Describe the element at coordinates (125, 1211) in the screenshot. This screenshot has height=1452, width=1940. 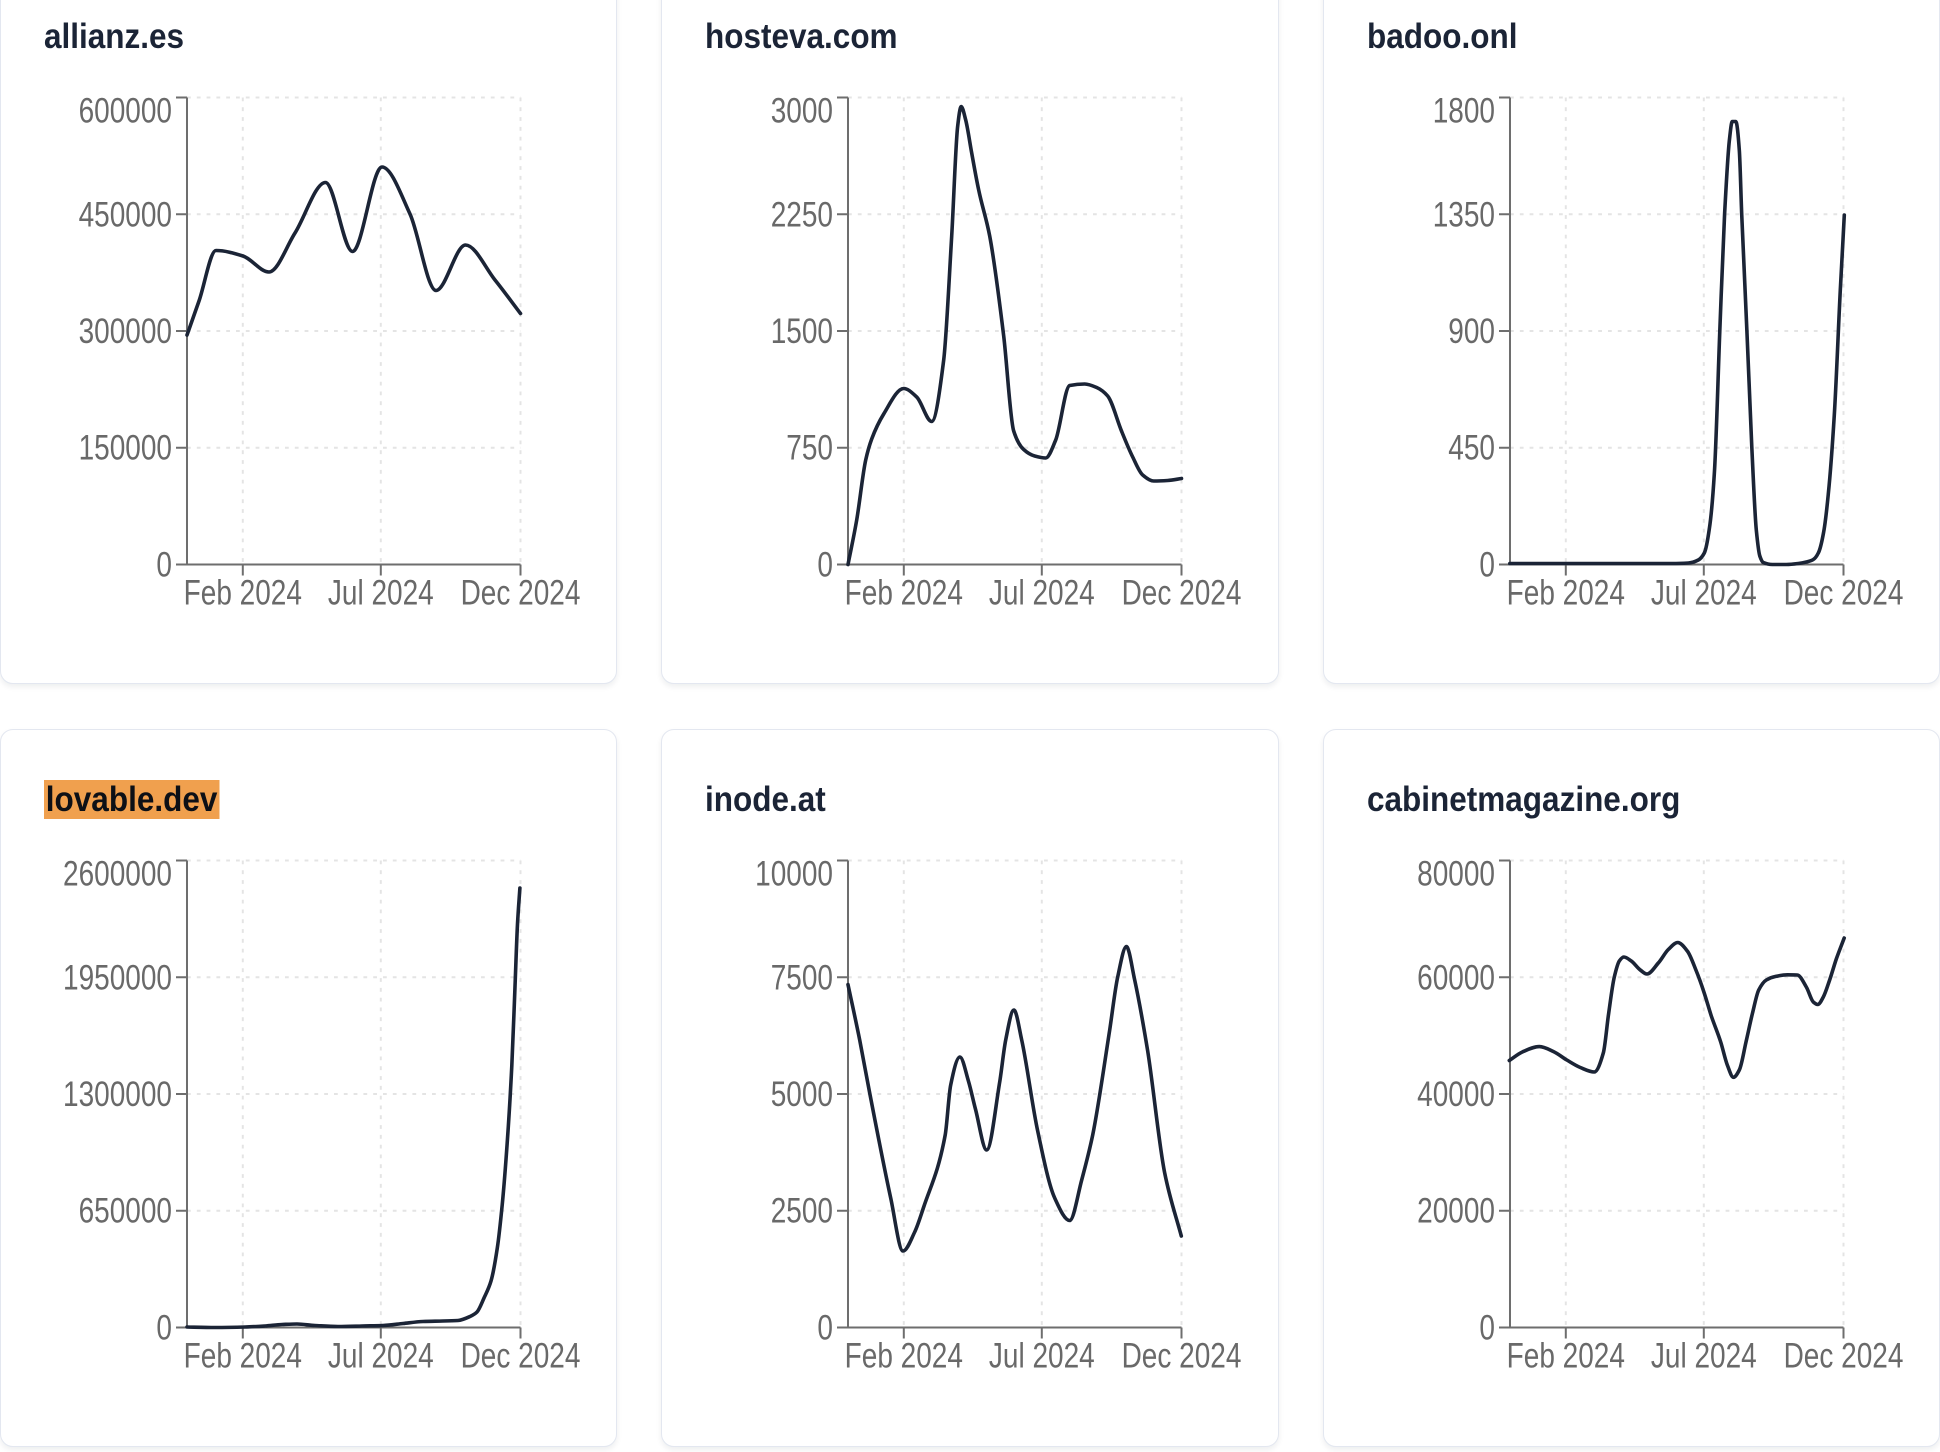
I see `svg-text: 650000` at that location.